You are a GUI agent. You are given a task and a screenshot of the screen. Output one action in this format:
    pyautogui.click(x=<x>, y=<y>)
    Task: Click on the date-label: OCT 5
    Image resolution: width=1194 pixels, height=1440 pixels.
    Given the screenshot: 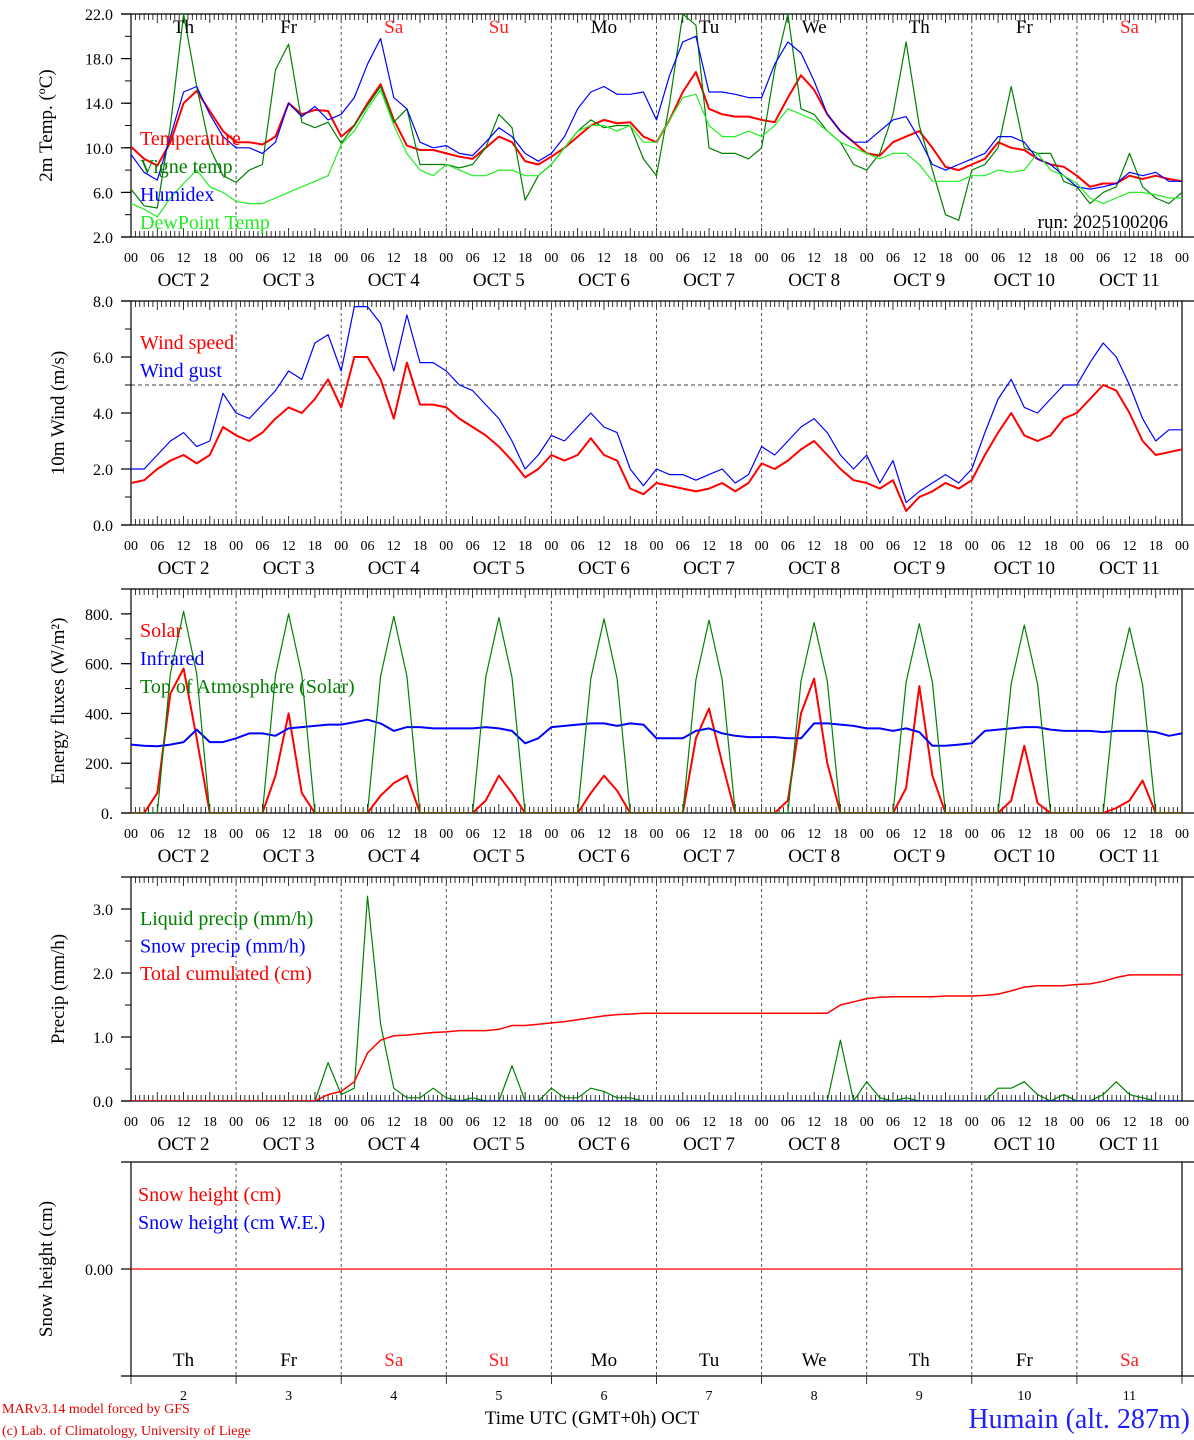 What is the action you would take?
    pyautogui.click(x=499, y=856)
    